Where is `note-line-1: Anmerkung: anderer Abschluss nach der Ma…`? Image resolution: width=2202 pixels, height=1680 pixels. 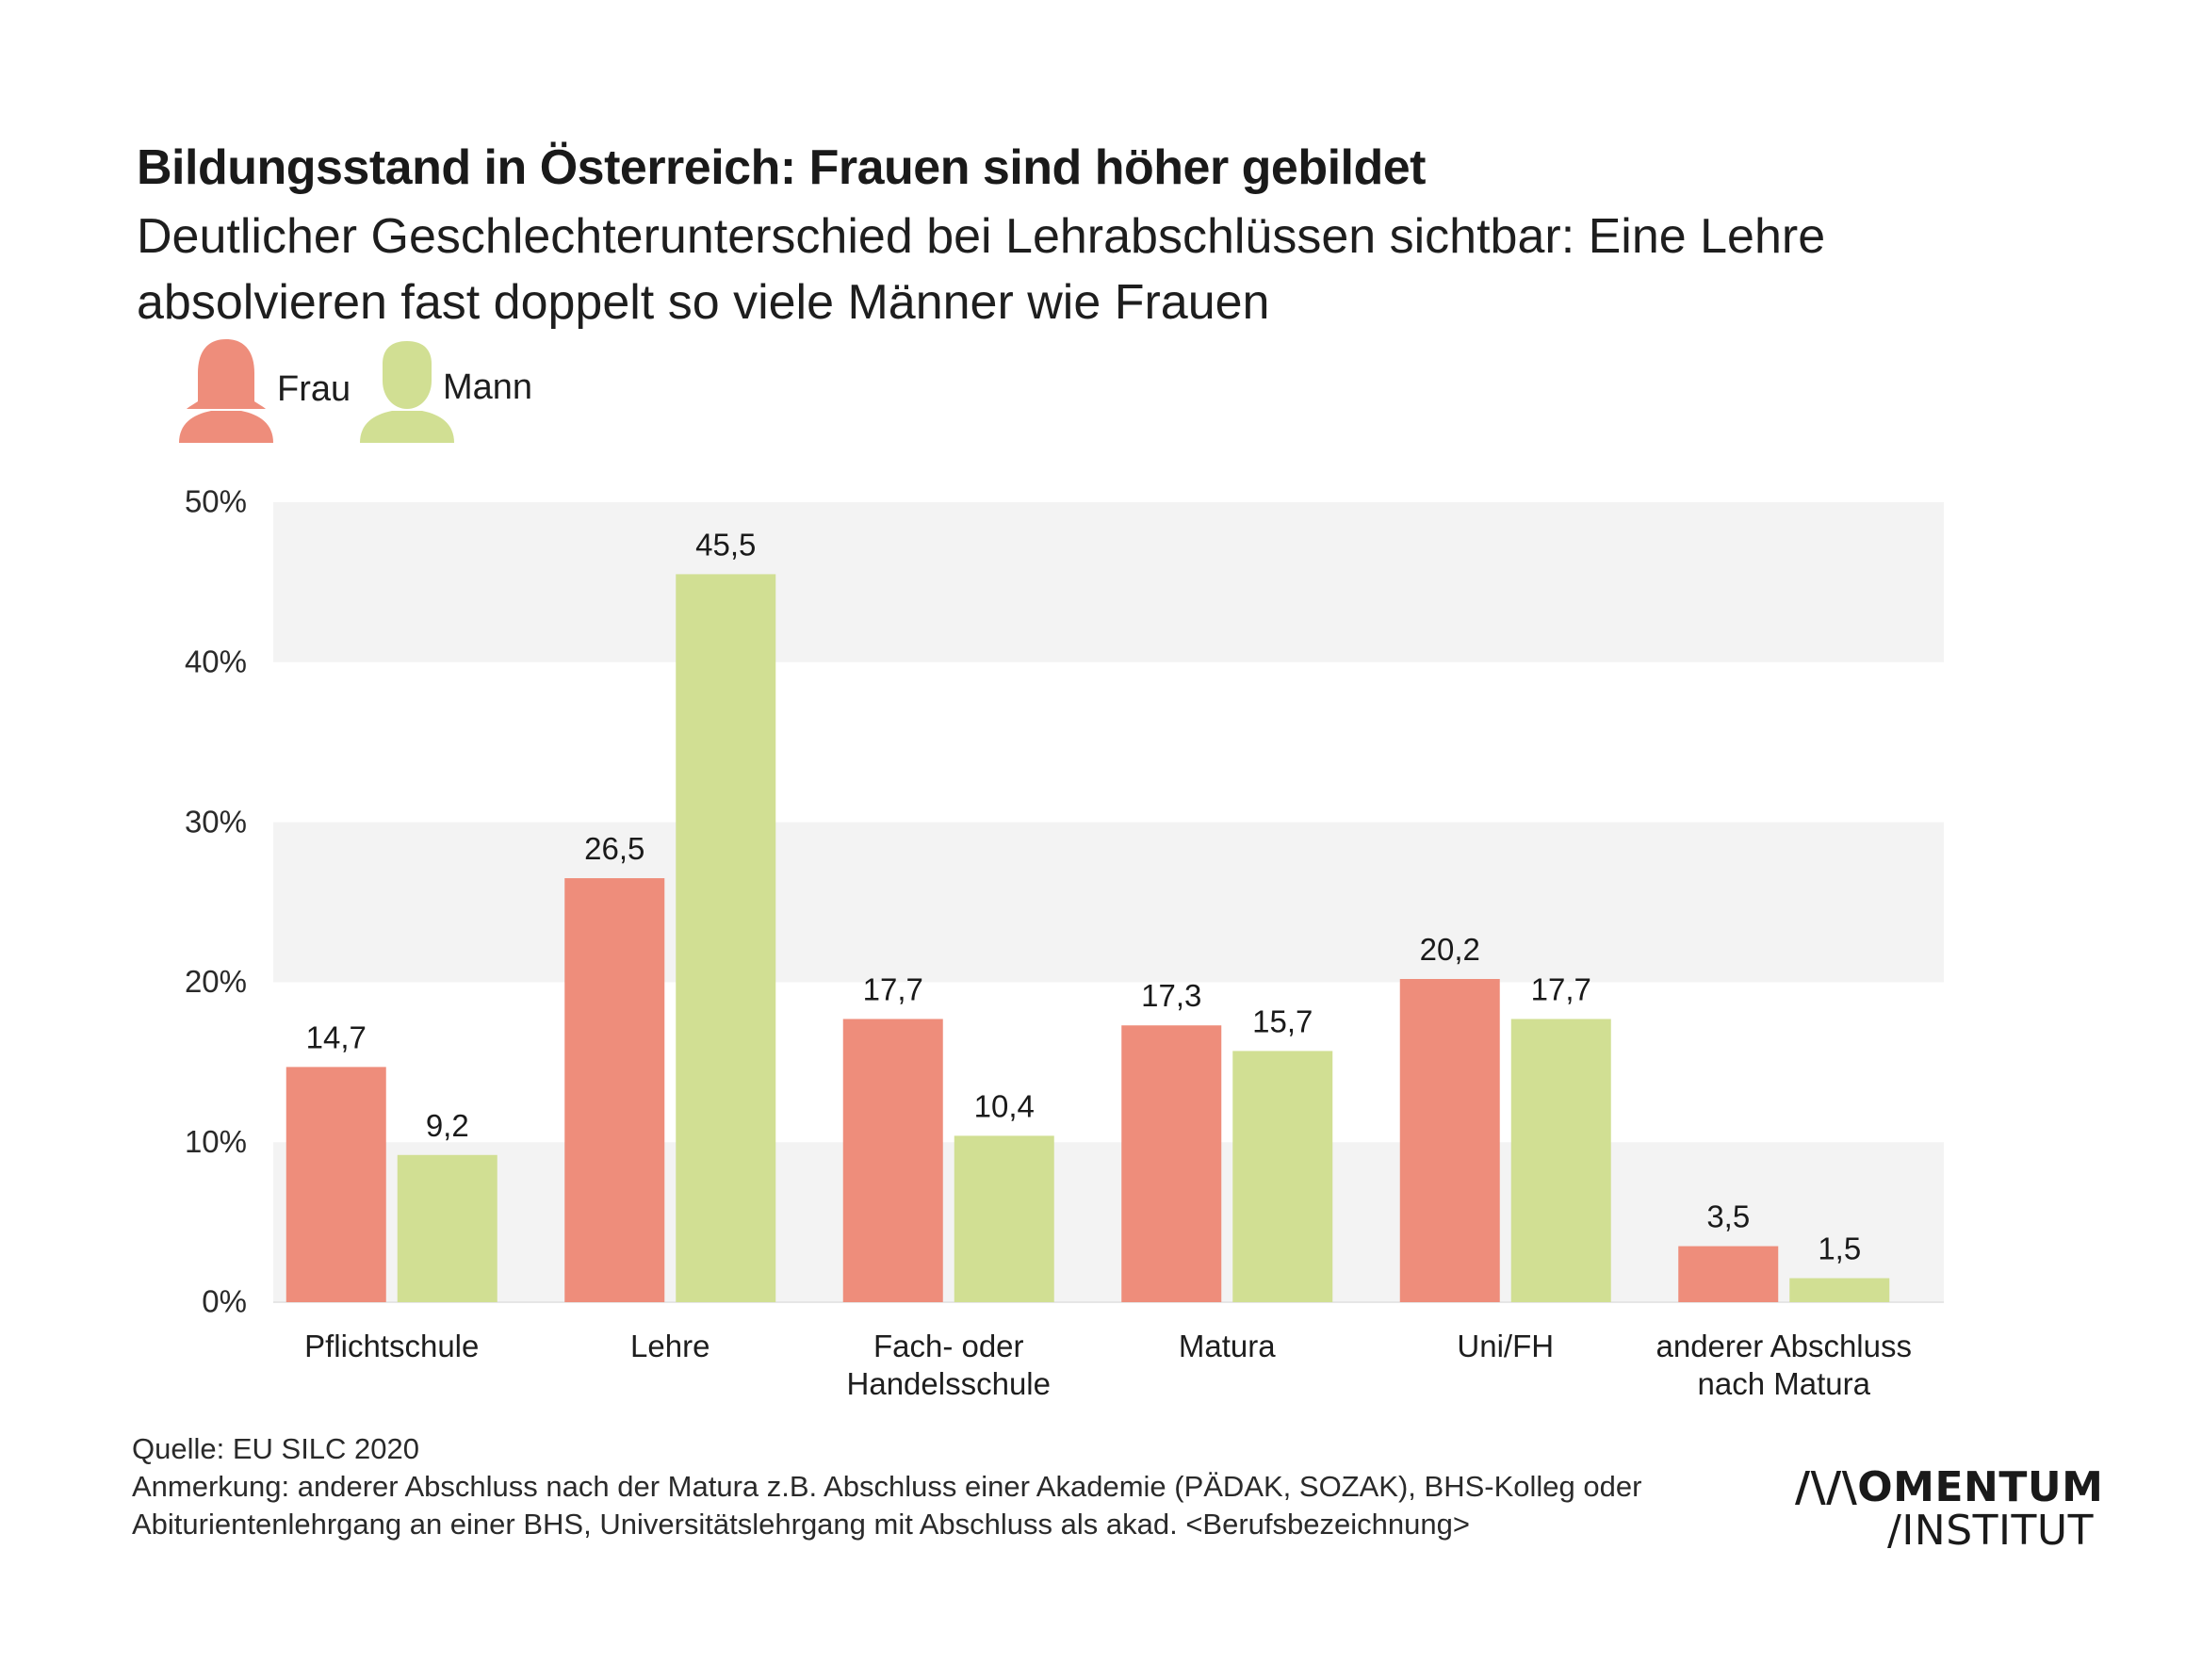 note-line-1: Anmerkung: anderer Abschluss nach der Ma… is located at coordinates (887, 1486).